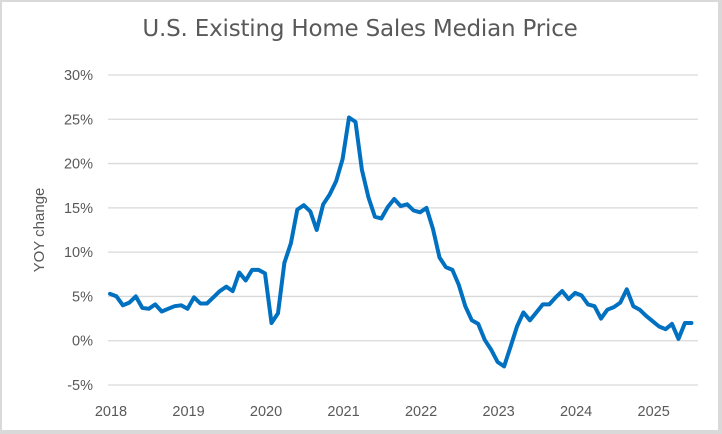 The image size is (722, 434). I want to click on y-tick-label: -5%, so click(80, 386).